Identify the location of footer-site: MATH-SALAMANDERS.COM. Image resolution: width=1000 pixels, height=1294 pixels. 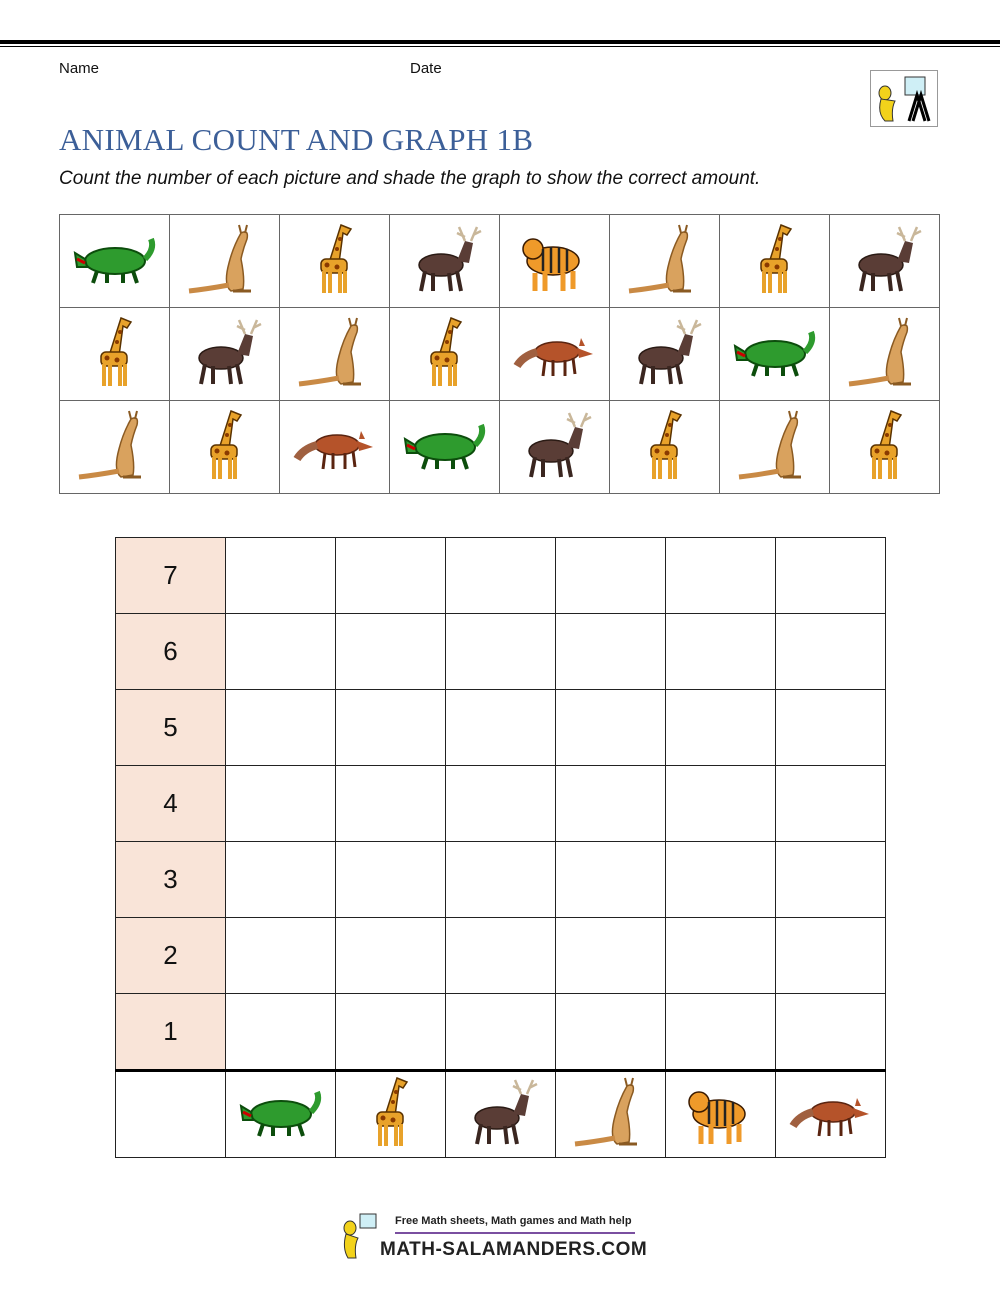
(514, 1249).